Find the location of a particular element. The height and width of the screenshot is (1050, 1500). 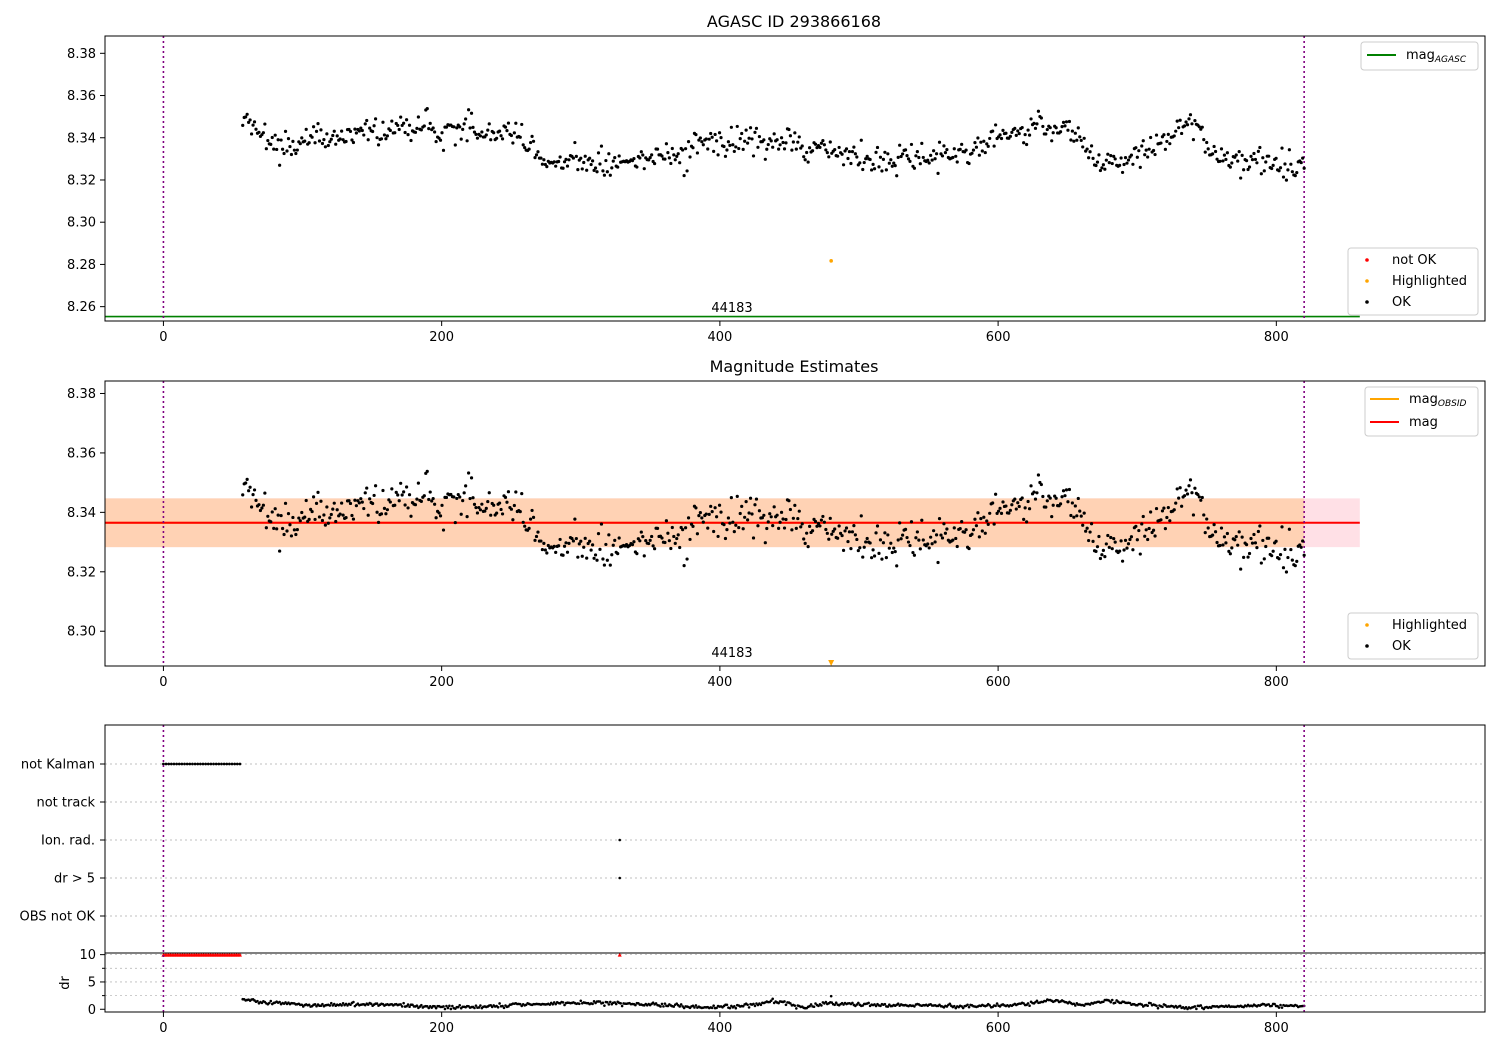

flag-row-label: OBS not OK is located at coordinates (58, 917).